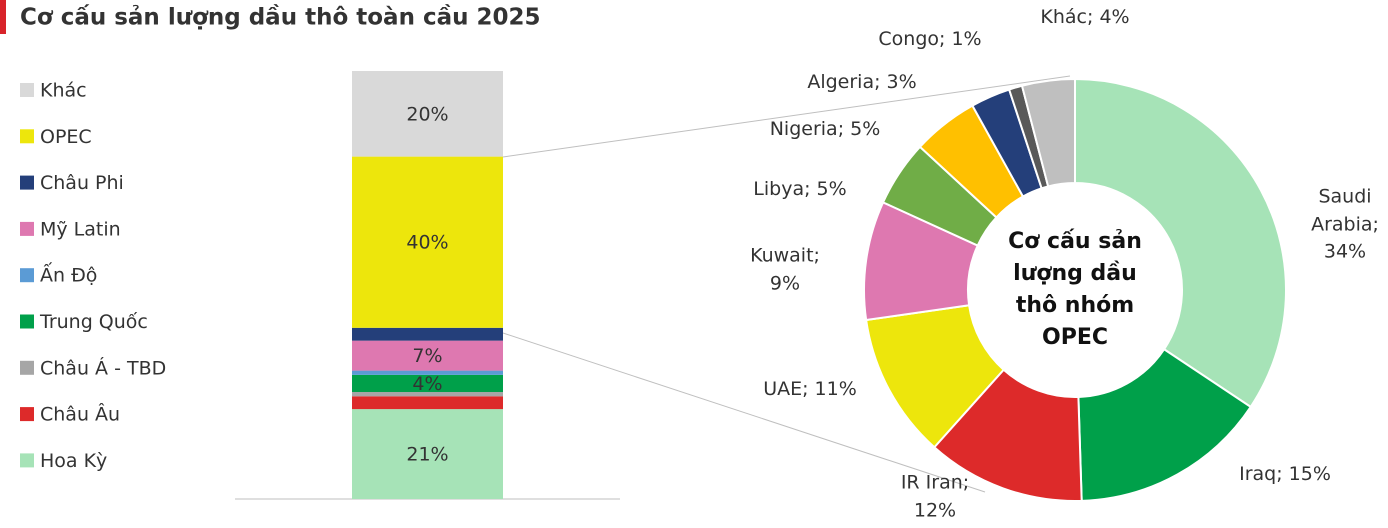 The height and width of the screenshot is (528, 1388). What do you see at coordinates (825, 129) in the screenshot?
I see `data-label: Nigeria; 5%` at bounding box center [825, 129].